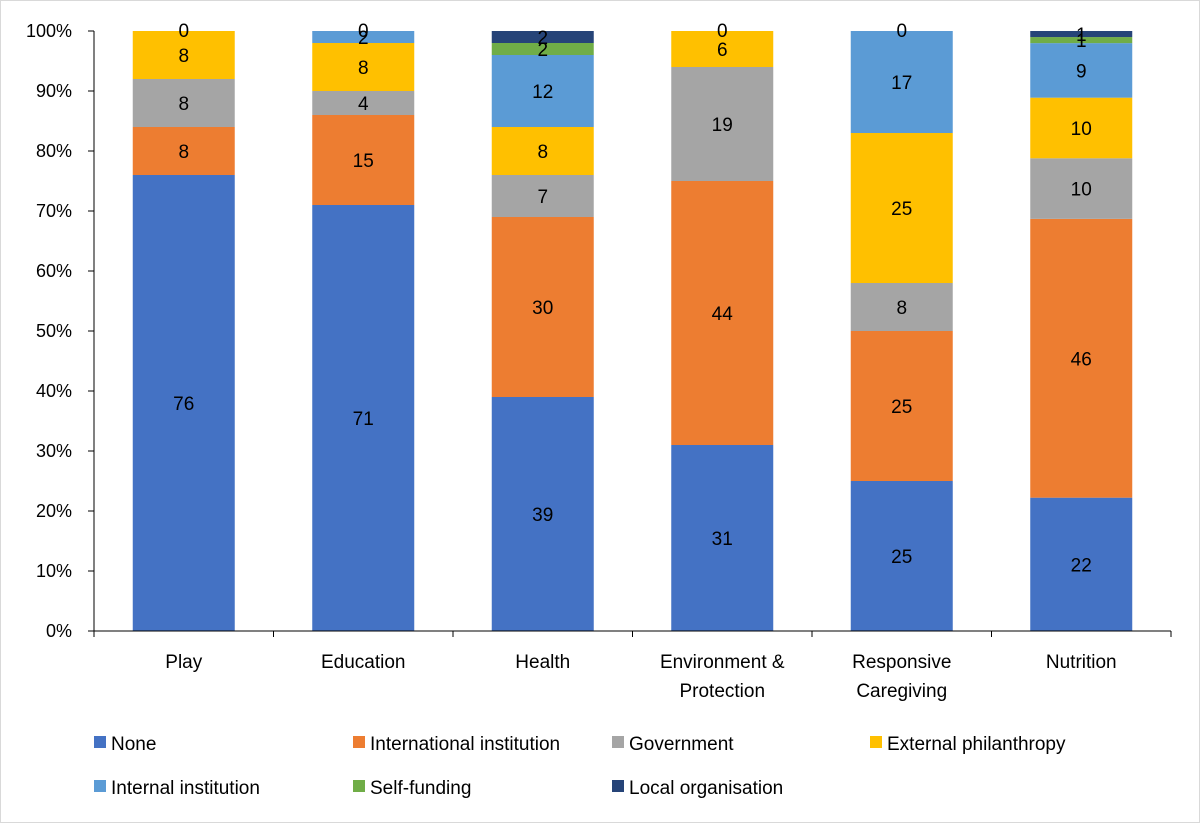 The height and width of the screenshot is (823, 1200). I want to click on data-label: 19, so click(722, 125).